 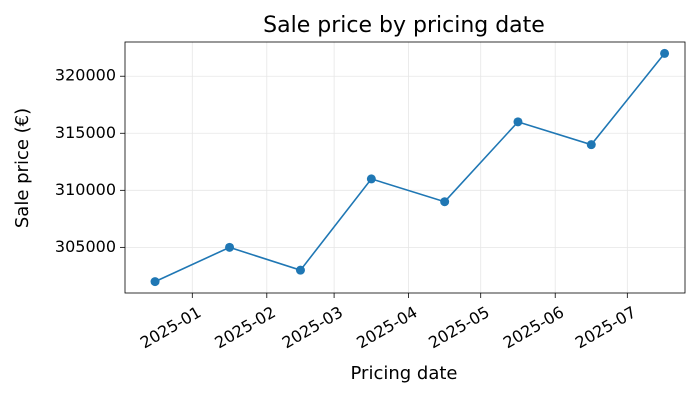 I want to click on x-tick-label: 2025-06, so click(x=533, y=327).